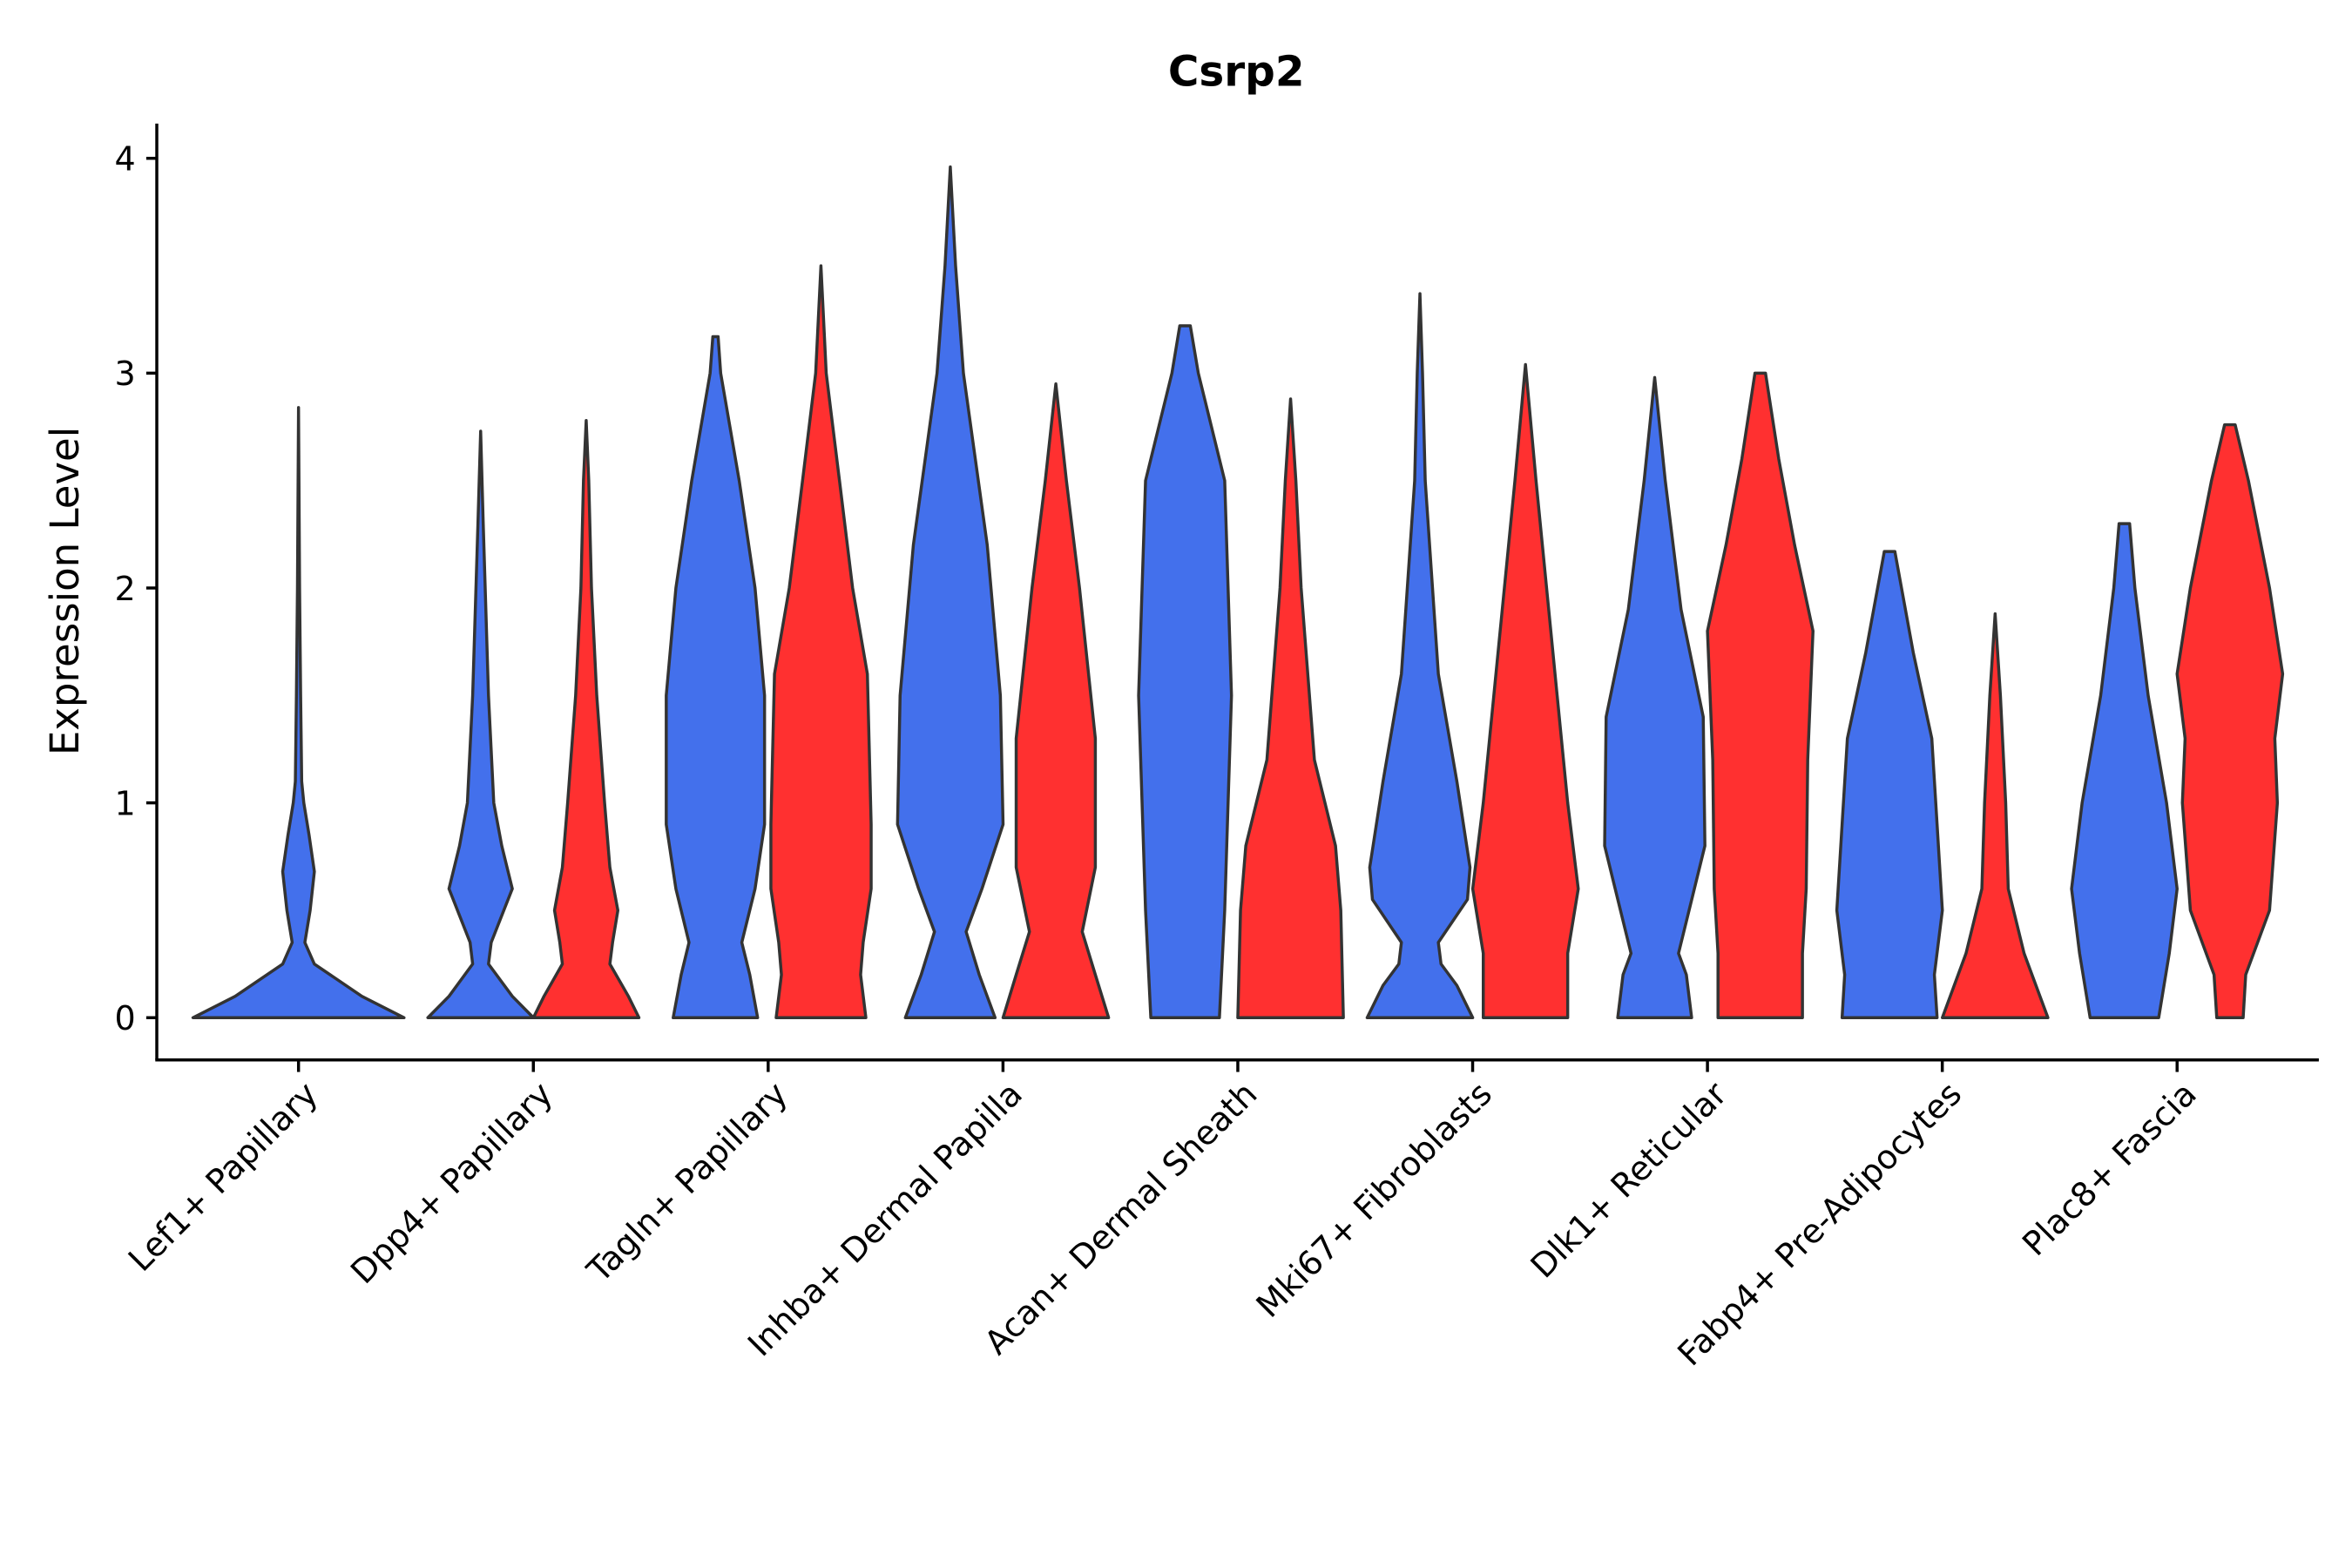  Describe the element at coordinates (223, 1177) in the screenshot. I see `x-tick-label: Lef1+ Papillary` at that location.